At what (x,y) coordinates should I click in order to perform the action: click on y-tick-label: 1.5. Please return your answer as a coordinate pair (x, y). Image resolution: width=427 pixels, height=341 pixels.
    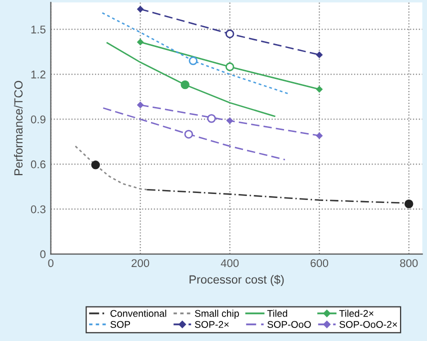
    Looking at the image, I should click on (38, 30).